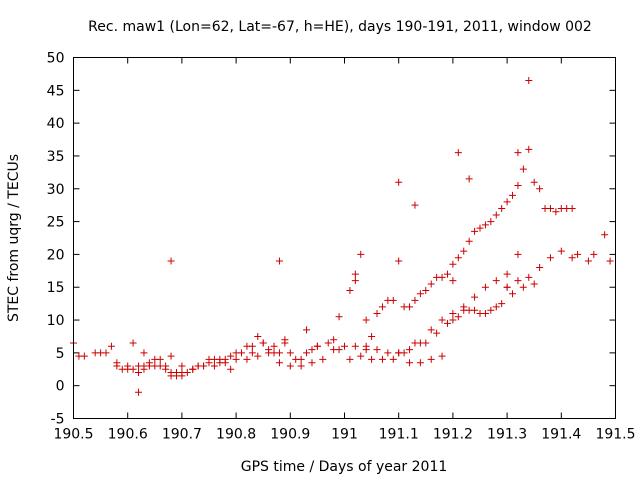 Image resolution: width=640 pixels, height=480 pixels. Describe the element at coordinates (60, 387) in the screenshot. I see `y-tick-label: 0` at that location.